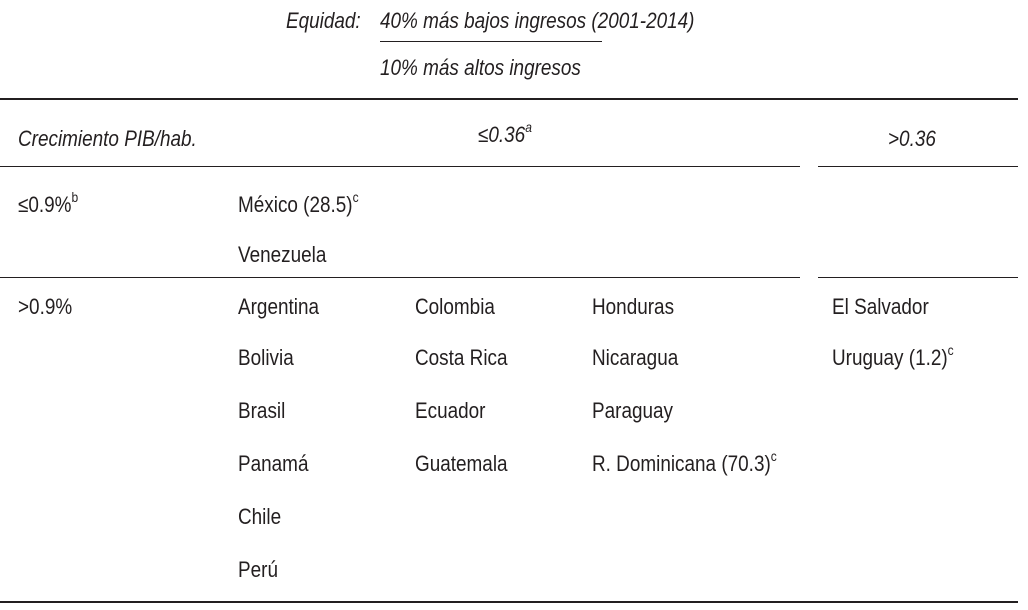 The height and width of the screenshot is (610, 1028). I want to click on country-panama: Panamá, so click(273, 463).